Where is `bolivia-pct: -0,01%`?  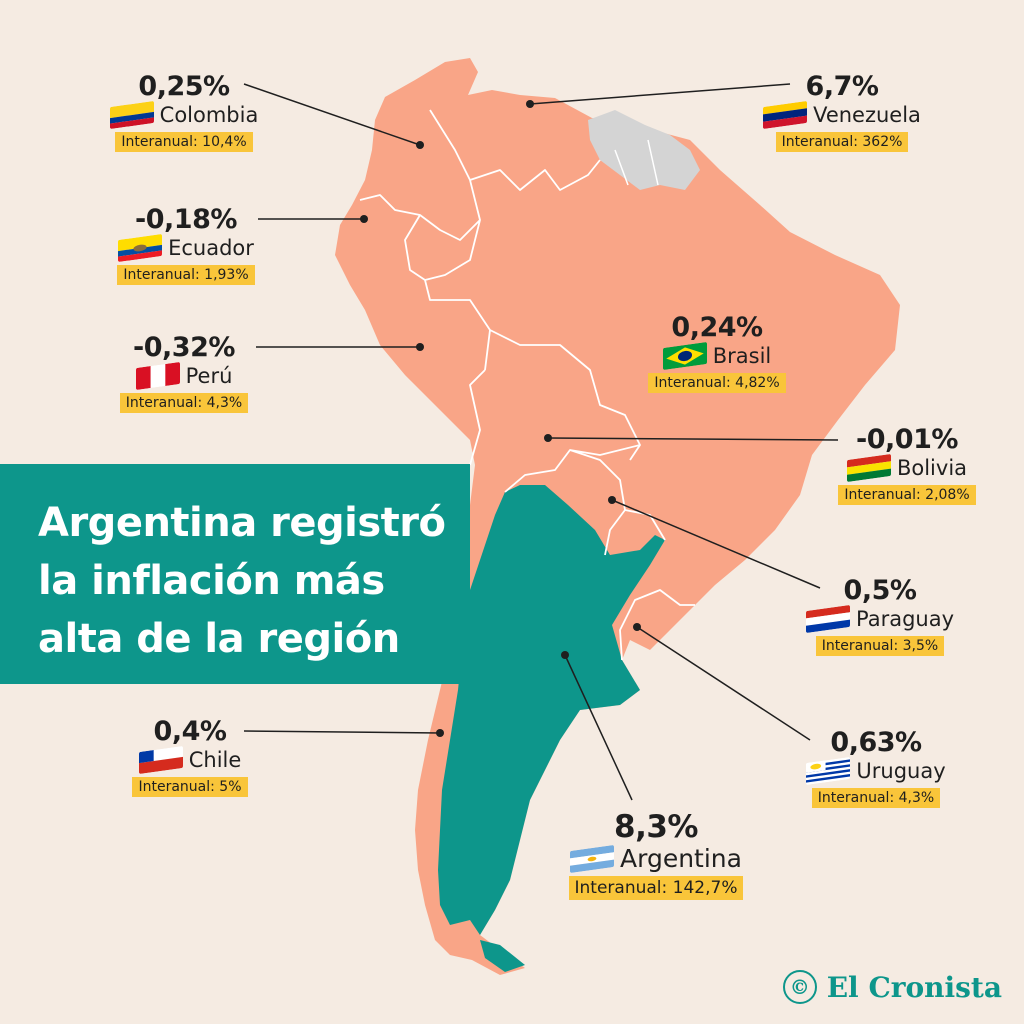
bolivia-pct: -0,01% is located at coordinates (907, 439).